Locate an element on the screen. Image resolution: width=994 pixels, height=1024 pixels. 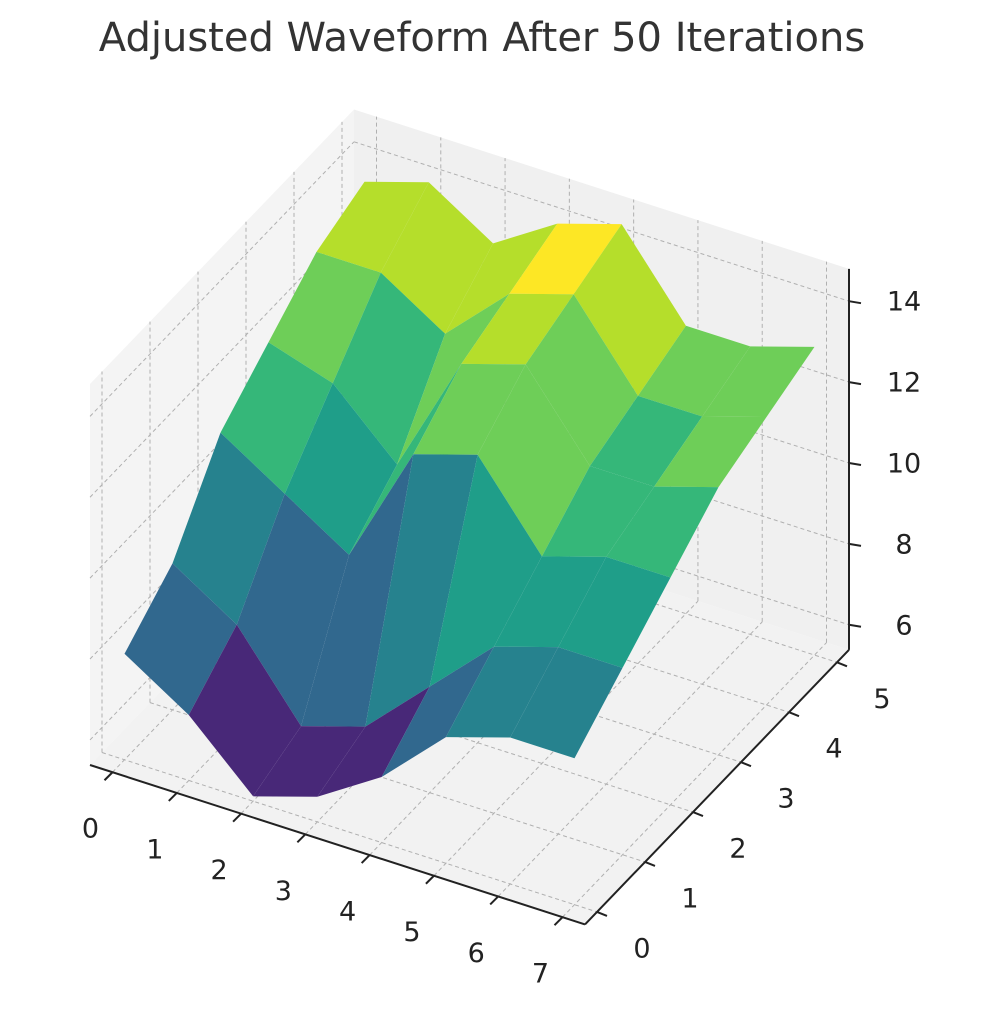
y-tick-label: 5 is located at coordinates (881, 699).